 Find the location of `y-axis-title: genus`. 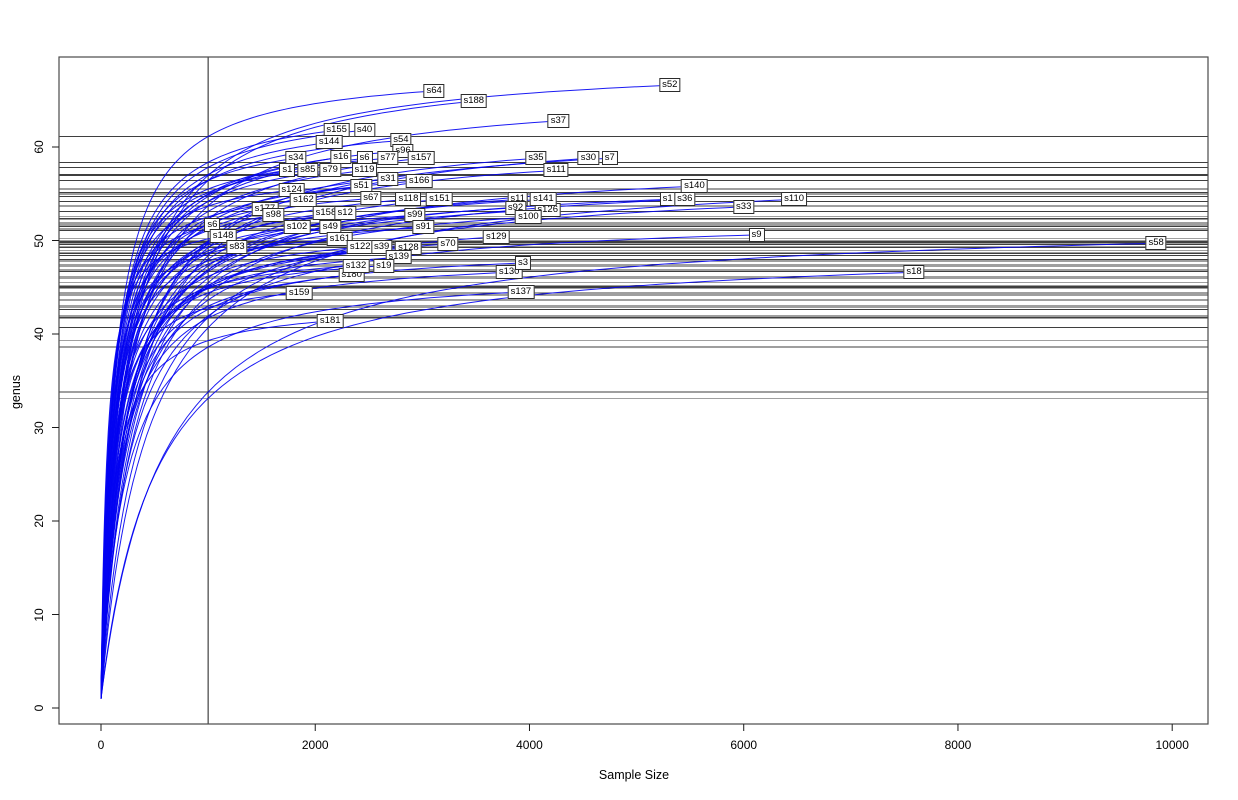

y-axis-title: genus is located at coordinates (16, 392).